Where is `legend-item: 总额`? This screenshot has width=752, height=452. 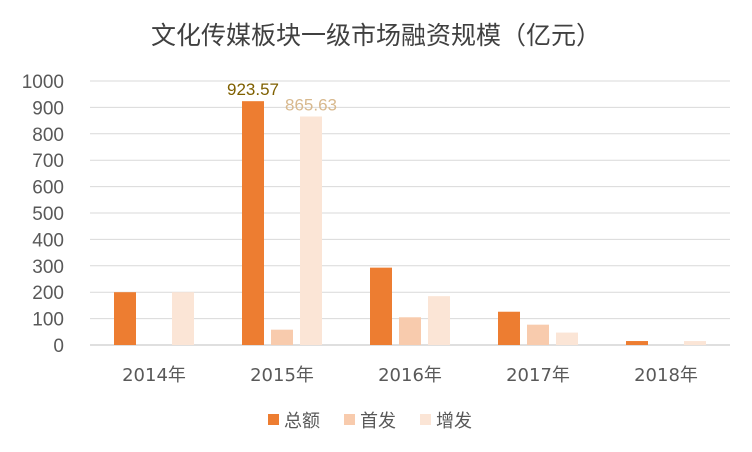
legend-item: 总额 is located at coordinates (294, 421).